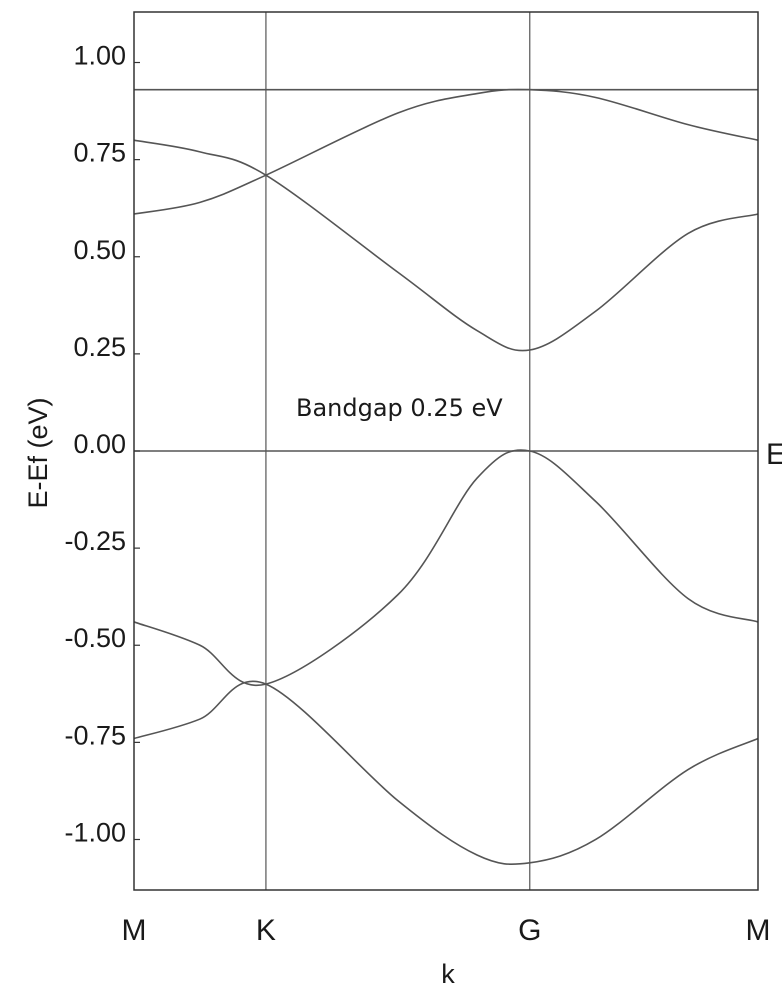  Describe the element at coordinates (266, 930) in the screenshot. I see `k-point-label: K` at that location.